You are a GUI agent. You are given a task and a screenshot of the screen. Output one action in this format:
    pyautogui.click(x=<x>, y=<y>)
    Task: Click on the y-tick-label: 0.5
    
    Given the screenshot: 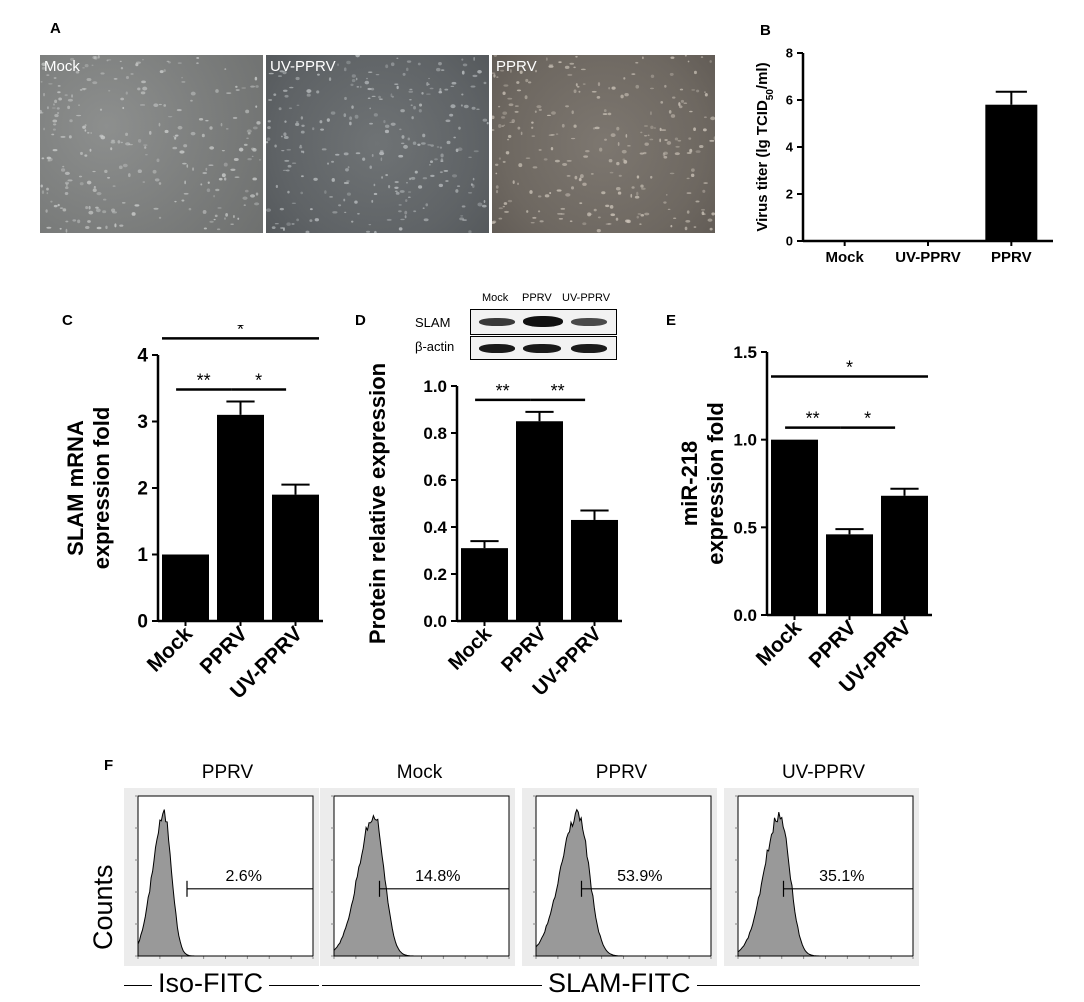 What is the action you would take?
    pyautogui.click(x=745, y=527)
    